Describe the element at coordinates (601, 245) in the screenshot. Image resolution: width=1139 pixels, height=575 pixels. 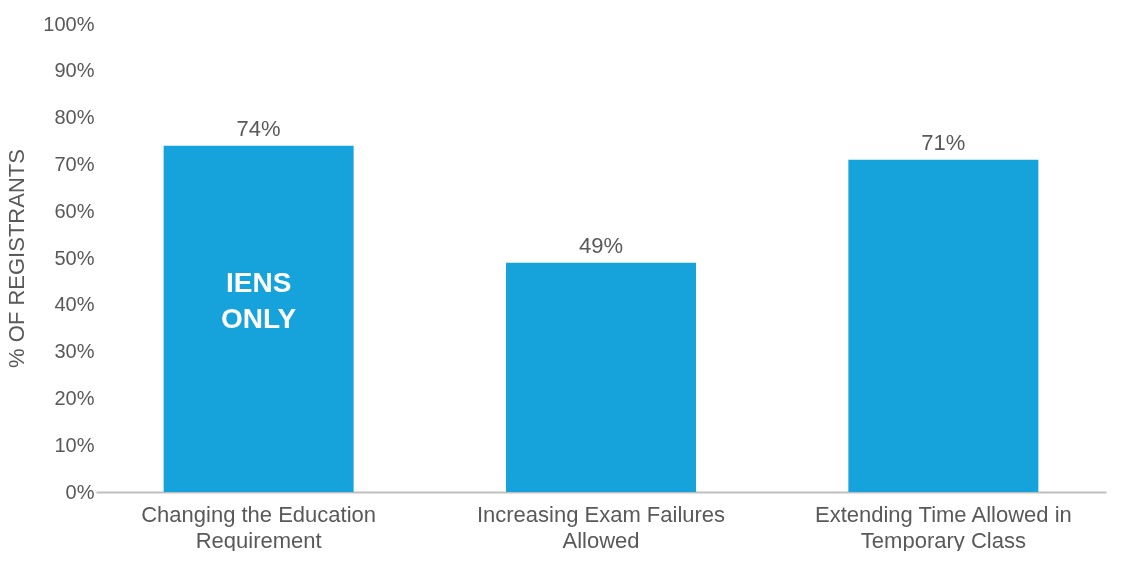
I see `data-label: 49%` at that location.